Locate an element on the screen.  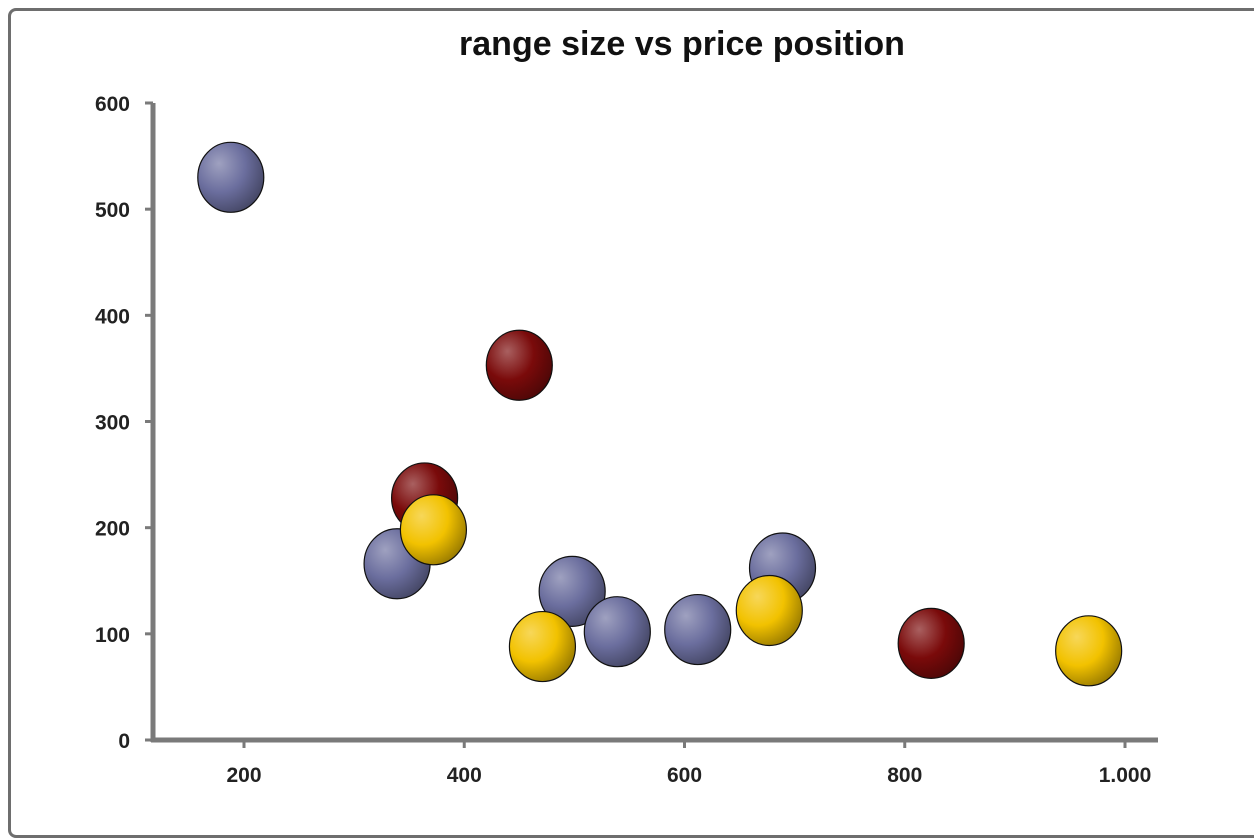
y-tick-label: 400 is located at coordinates (112, 316).